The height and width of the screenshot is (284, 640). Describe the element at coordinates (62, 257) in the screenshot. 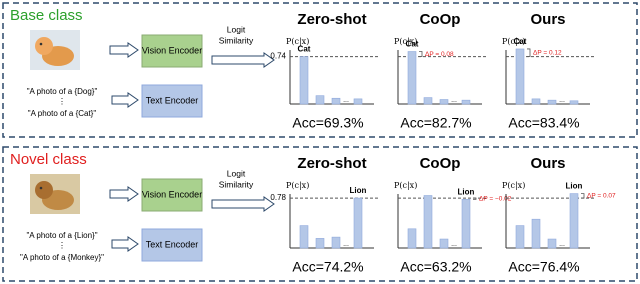

I see `prompt: "A photo of a {Monkey}"` at that location.